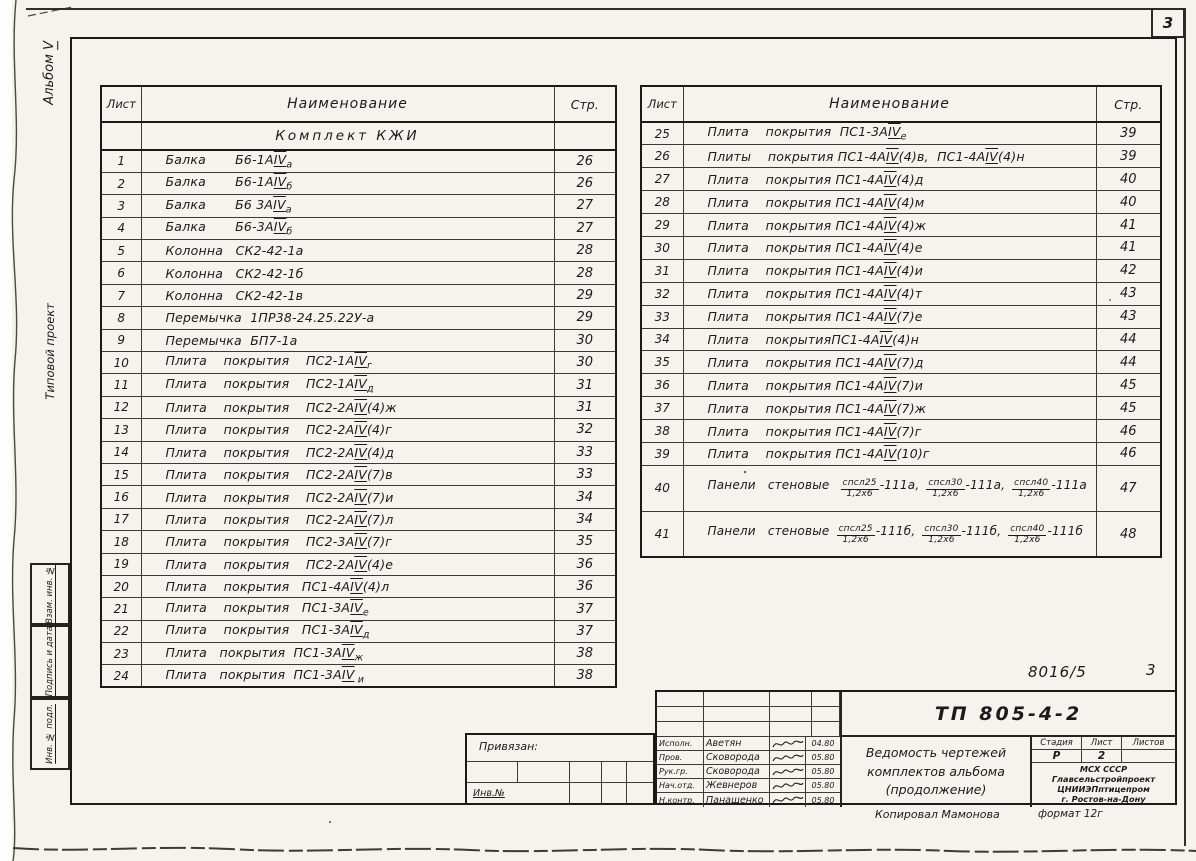 This screenshot has width=1196, height=861. What do you see at coordinates (889, 453) in the screenshot?
I see `cell-item-name: Плита покрытия ПС1-4АIV(10)г` at bounding box center [889, 453].